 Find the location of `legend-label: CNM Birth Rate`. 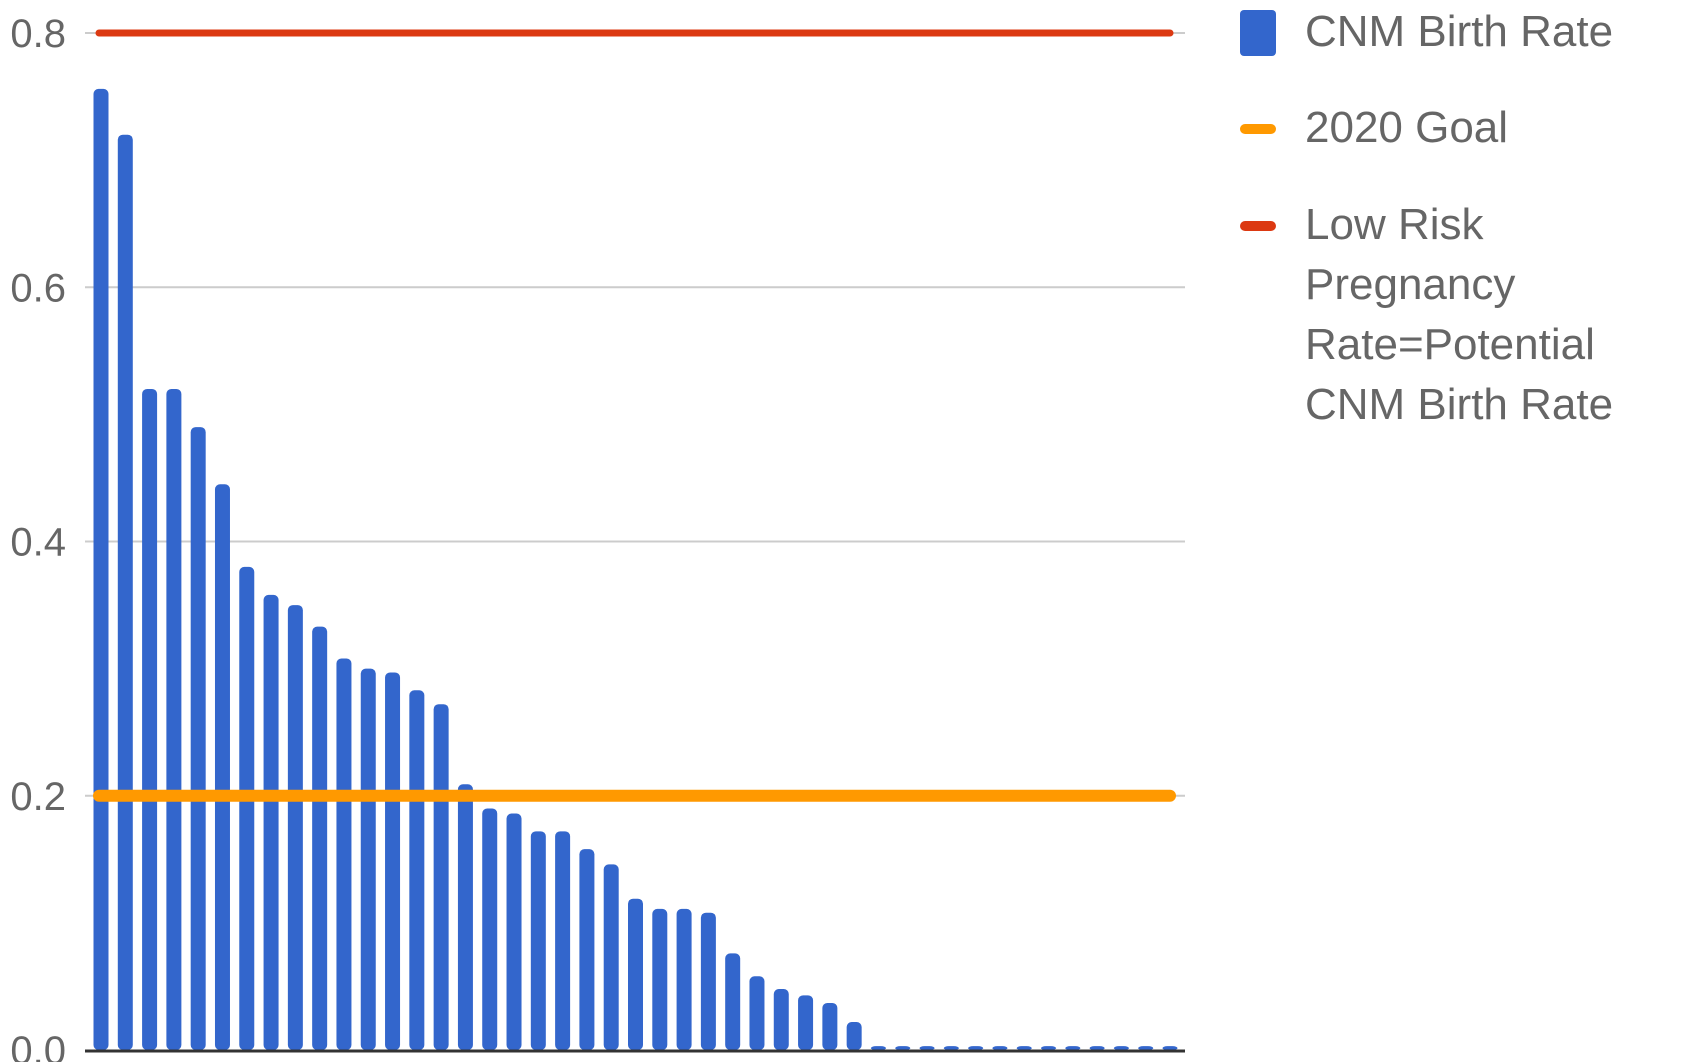

legend-label: CNM Birth Rate is located at coordinates (1459, 31).